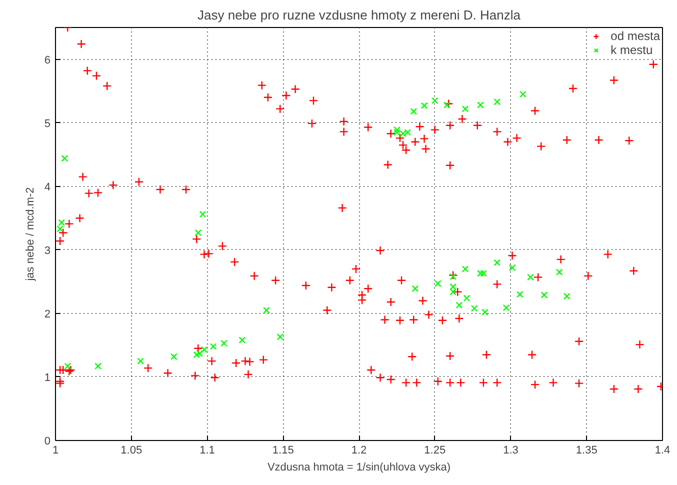 This screenshot has width=677, height=485. What do you see at coordinates (635, 36) in the screenshot?
I see `legend-label: od mesta` at bounding box center [635, 36].